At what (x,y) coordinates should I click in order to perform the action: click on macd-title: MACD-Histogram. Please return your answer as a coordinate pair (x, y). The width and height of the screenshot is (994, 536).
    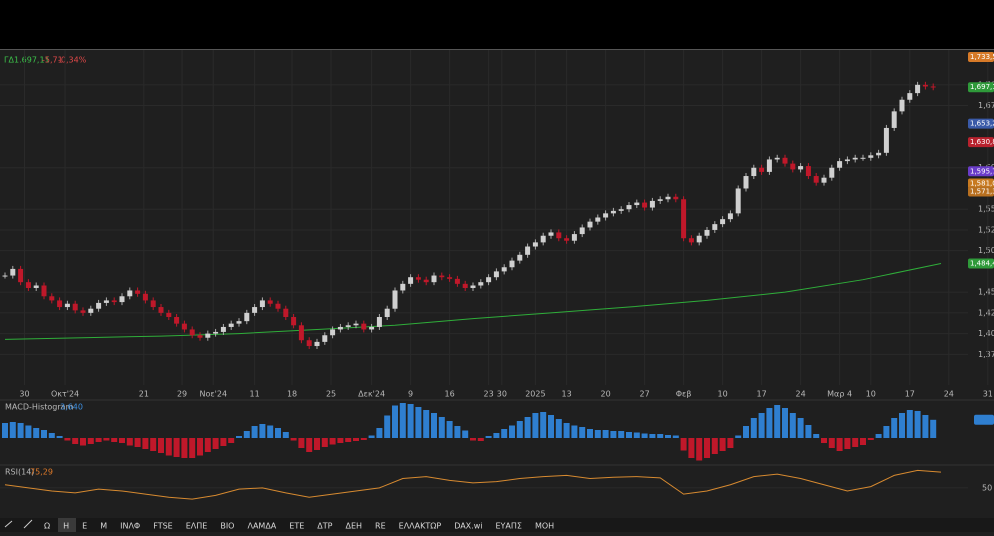
    Looking at the image, I should click on (39, 407).